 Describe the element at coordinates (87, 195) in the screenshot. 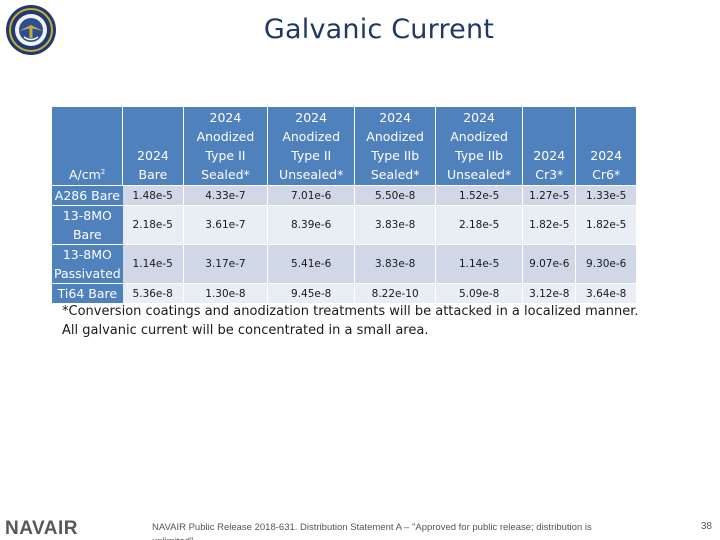

I see `row-label: A286 Bare` at that location.